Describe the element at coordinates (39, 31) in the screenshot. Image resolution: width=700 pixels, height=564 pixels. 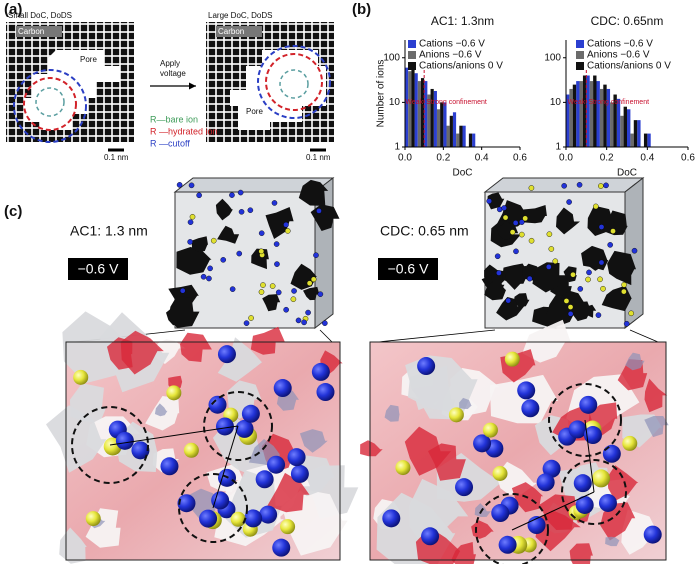
I see `label-bg` at that location.